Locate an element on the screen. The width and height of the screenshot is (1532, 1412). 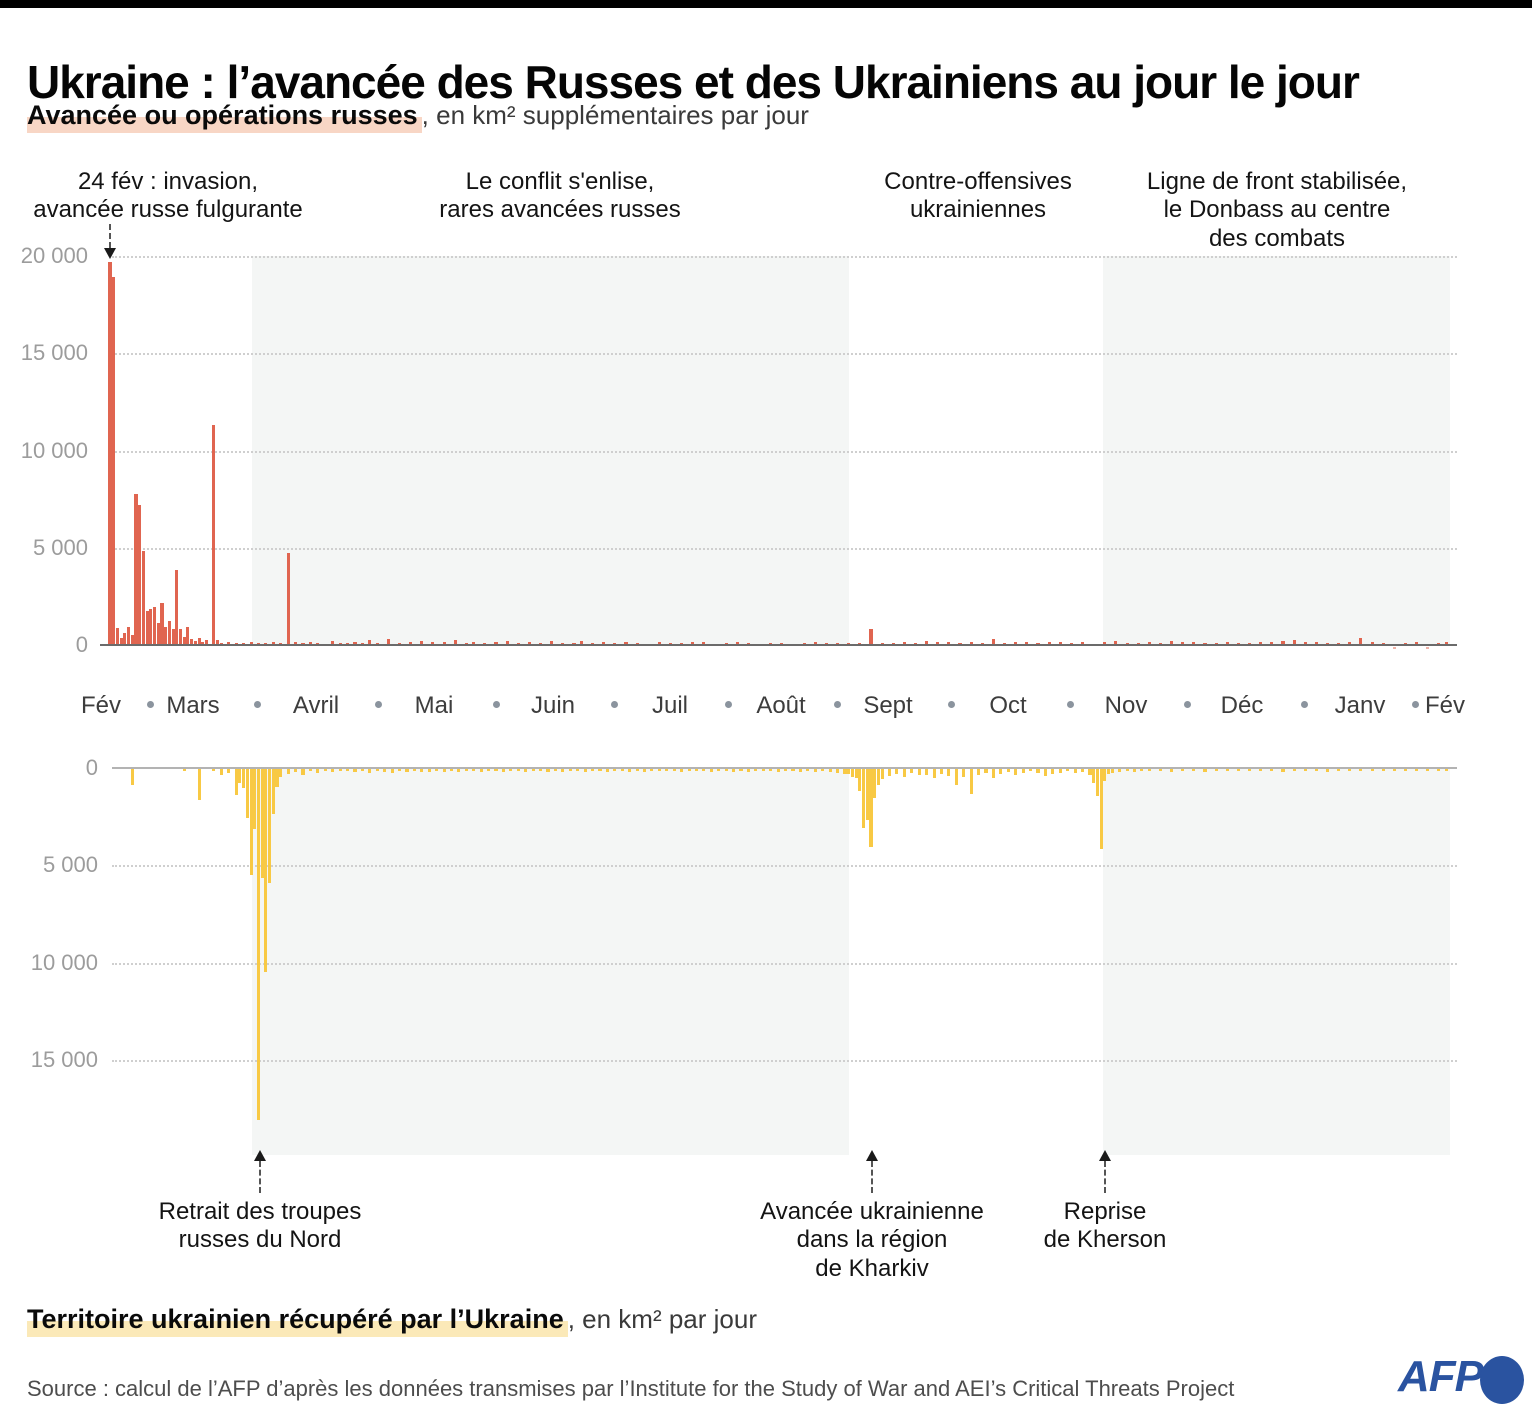
month-label-oct: Oct is located at coordinates (1008, 705).